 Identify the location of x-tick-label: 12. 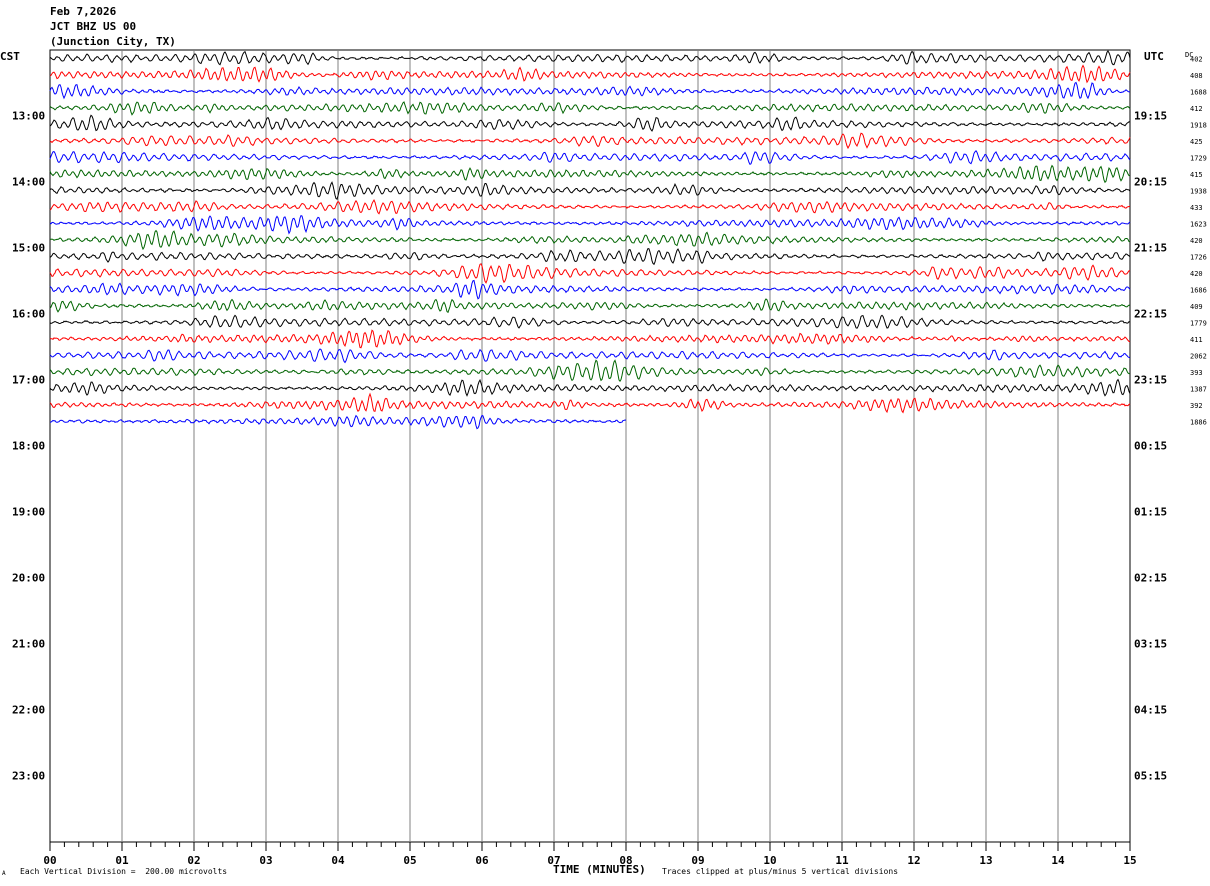
(913, 860).